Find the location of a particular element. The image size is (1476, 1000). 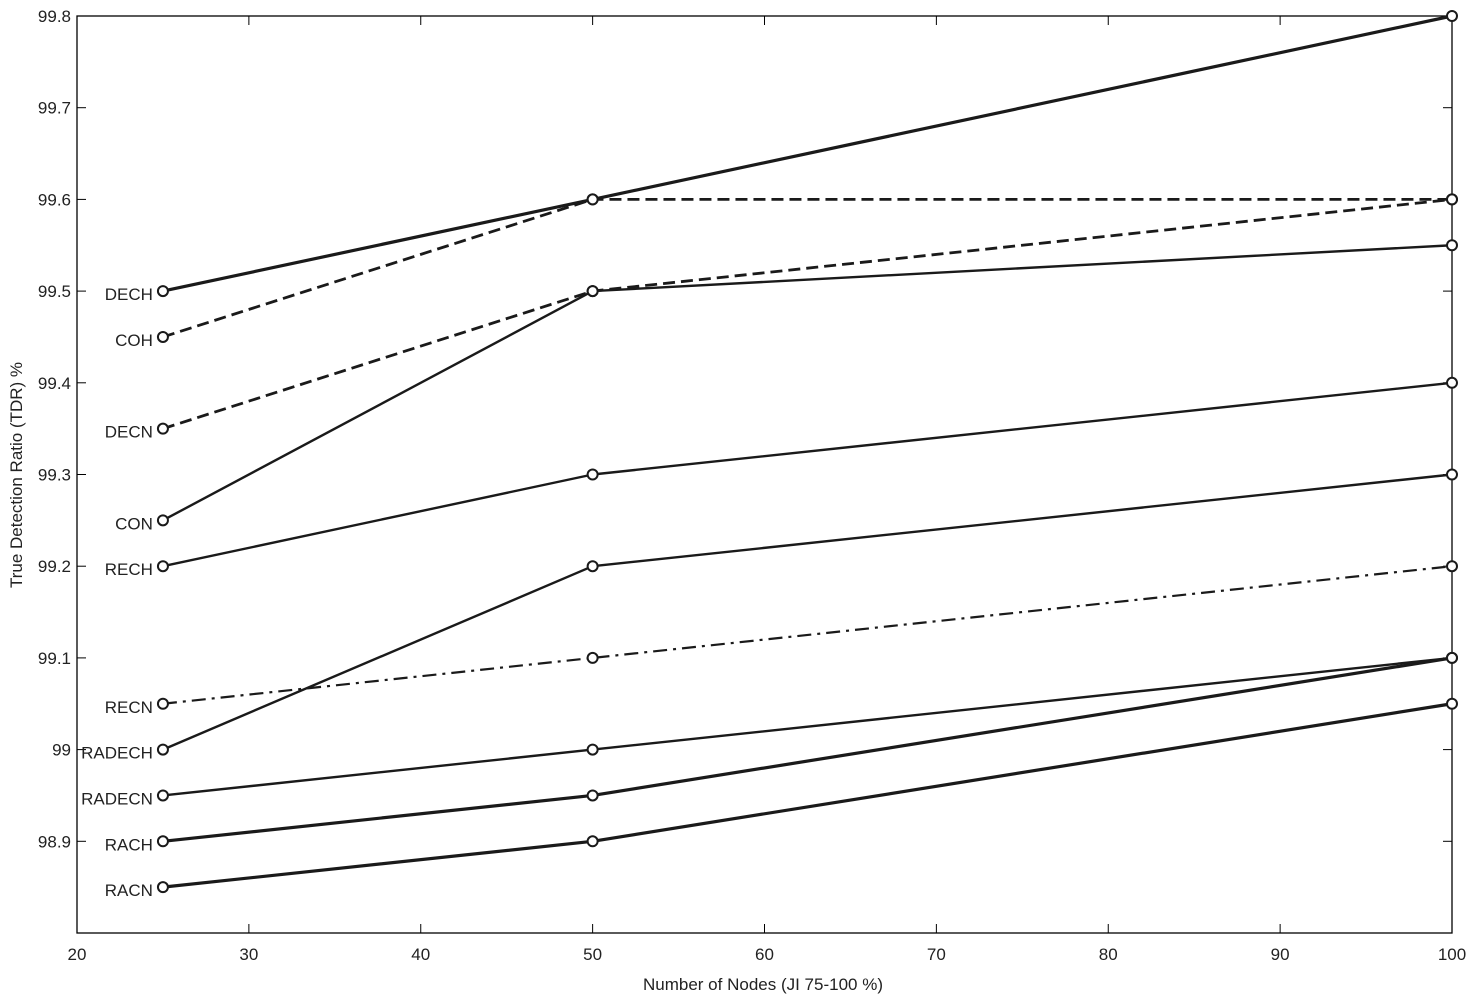

x-tick-label: 20 is located at coordinates (77, 954).